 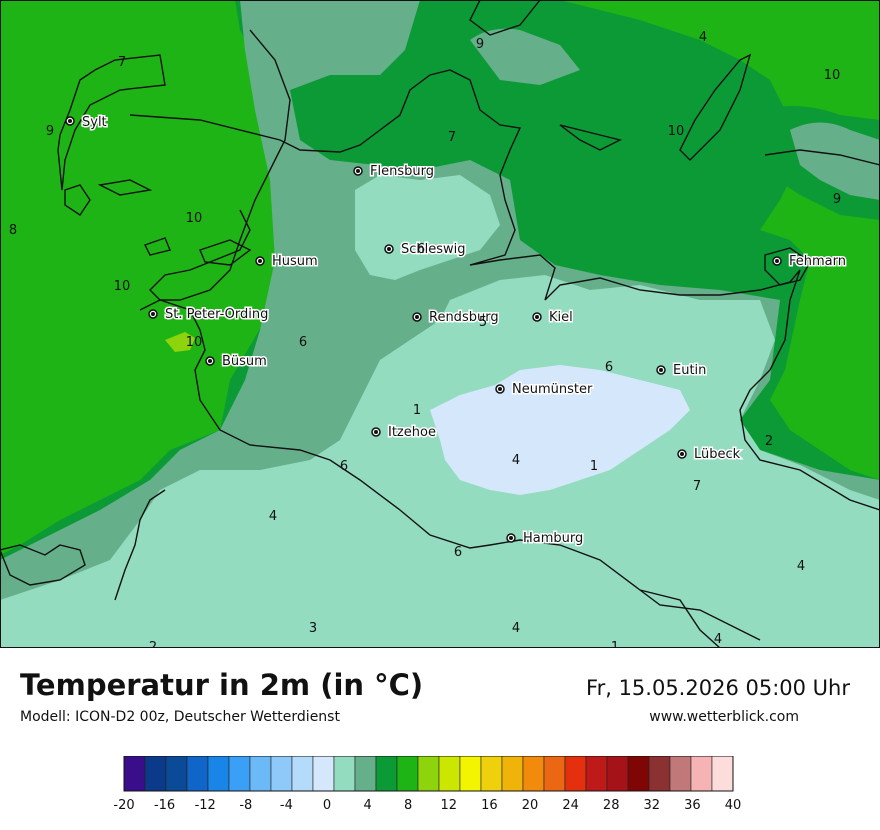 I want to click on city-st-peter-ording: St. Peter-Ording, so click(x=209, y=315).